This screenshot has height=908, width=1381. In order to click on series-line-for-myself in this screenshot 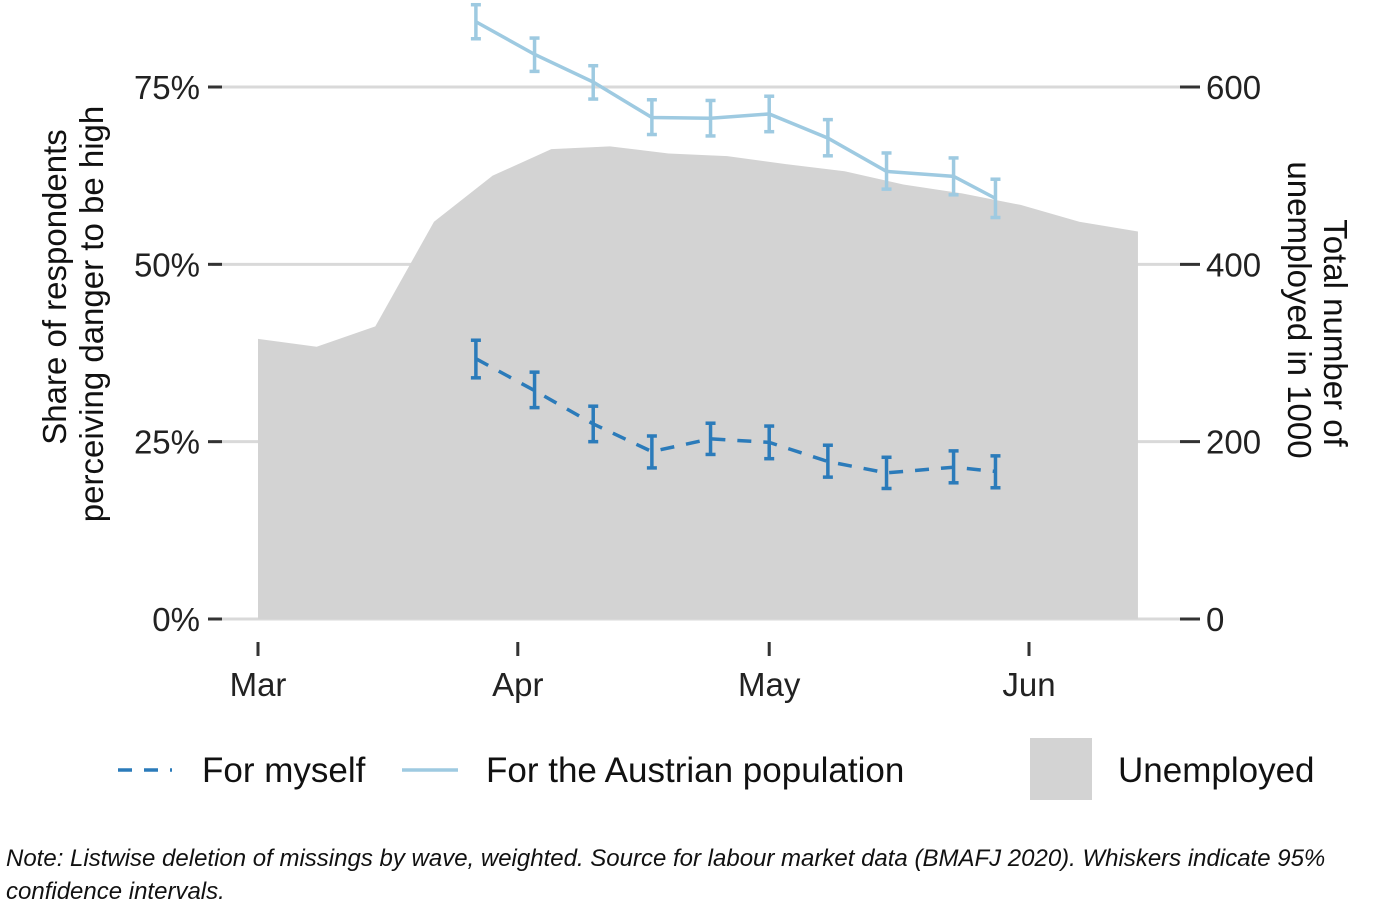, I will do `click(735, 416)`.